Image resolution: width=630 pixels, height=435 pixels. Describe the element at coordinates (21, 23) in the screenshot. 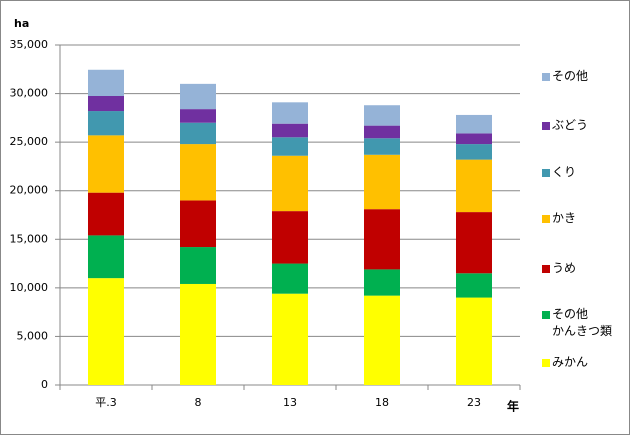

I see `y-axis-label: ha` at that location.